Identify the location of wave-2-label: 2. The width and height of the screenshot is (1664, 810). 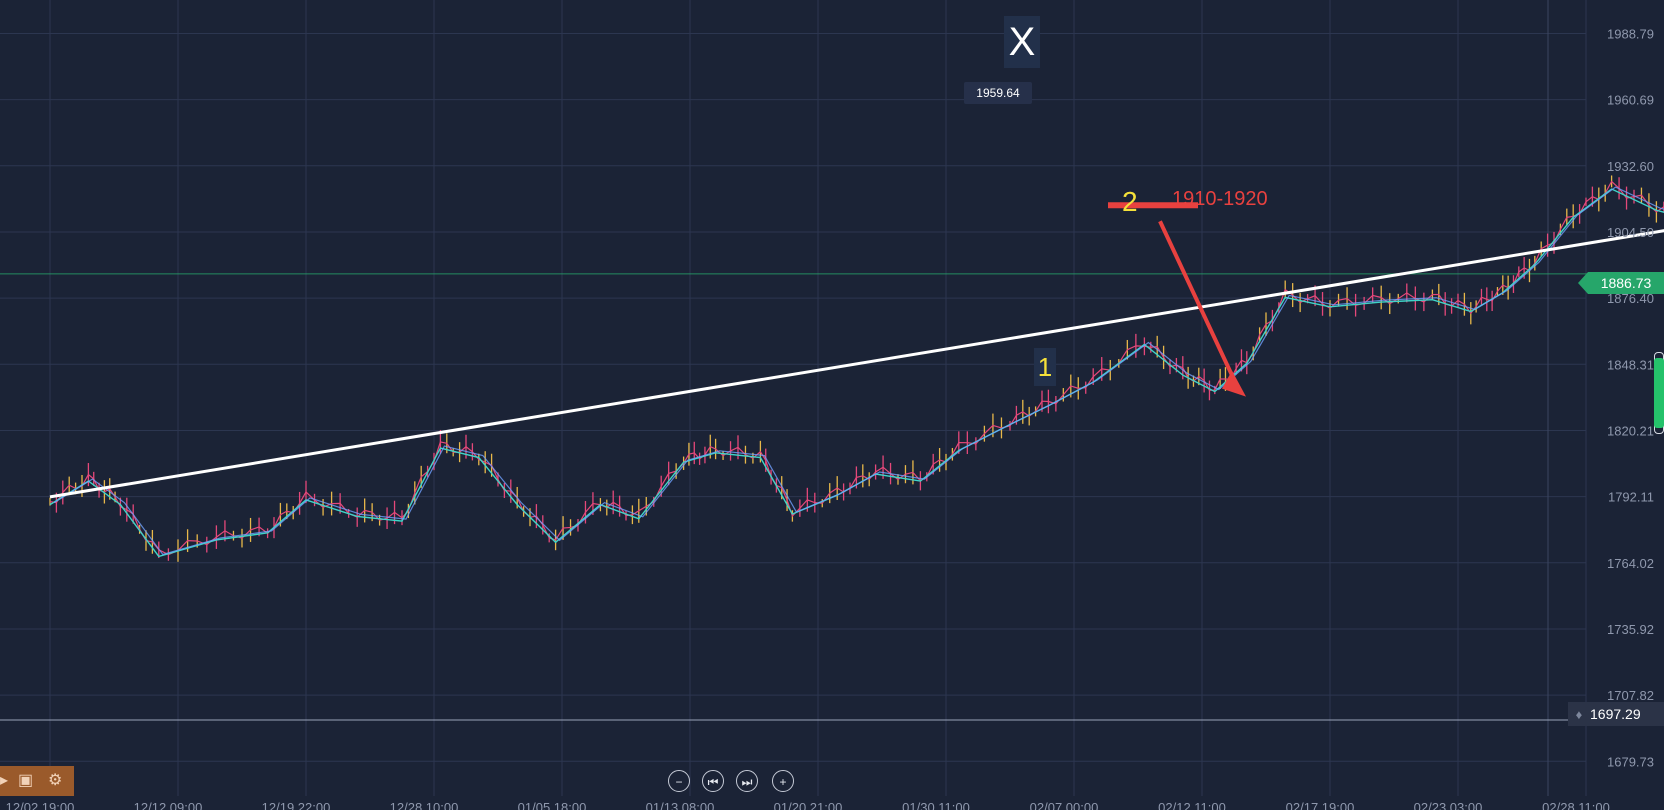
(1130, 201).